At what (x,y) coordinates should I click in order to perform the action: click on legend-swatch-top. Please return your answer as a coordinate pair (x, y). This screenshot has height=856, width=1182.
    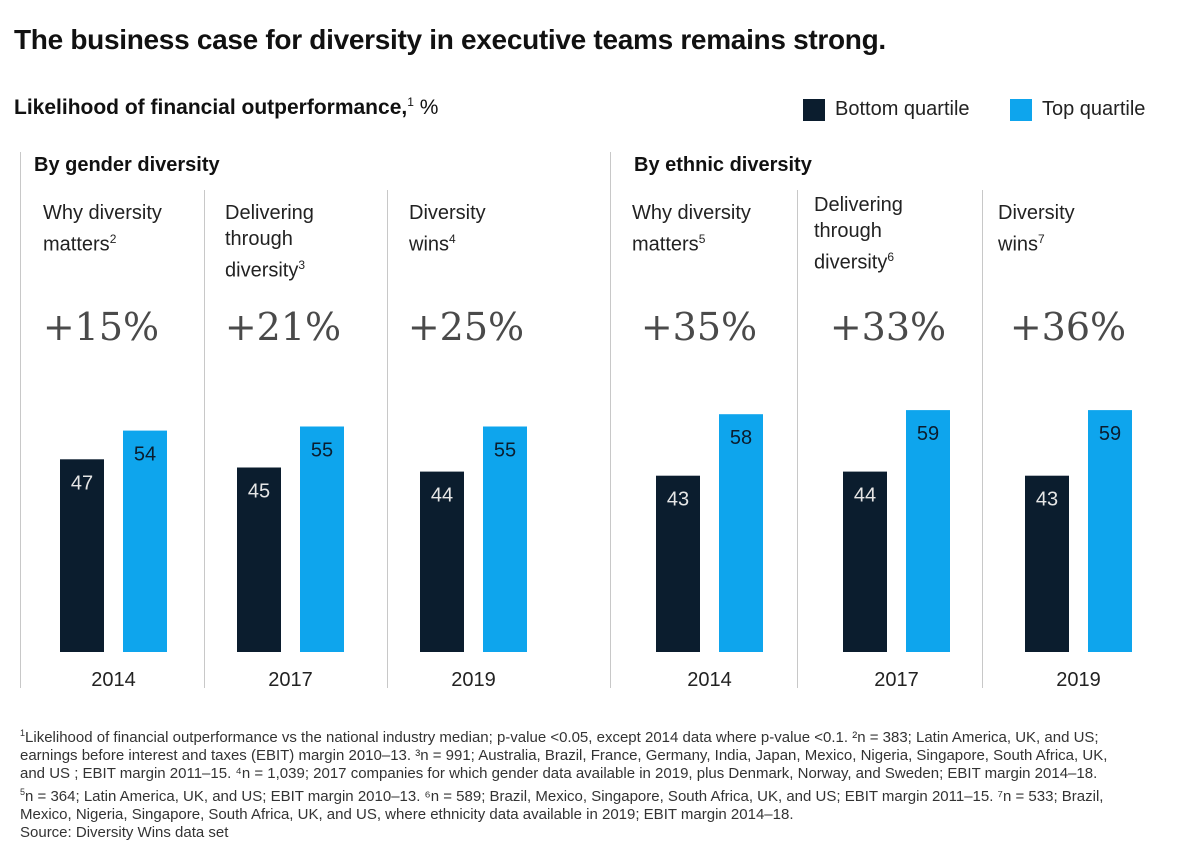
    Looking at the image, I should click on (1021, 109).